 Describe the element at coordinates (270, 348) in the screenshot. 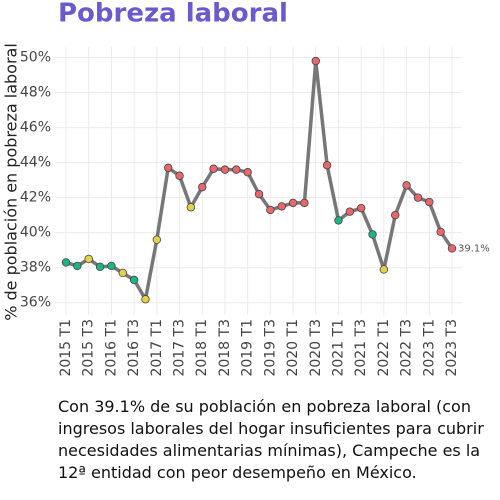

I see `x-tick-label: 2019 T3` at that location.